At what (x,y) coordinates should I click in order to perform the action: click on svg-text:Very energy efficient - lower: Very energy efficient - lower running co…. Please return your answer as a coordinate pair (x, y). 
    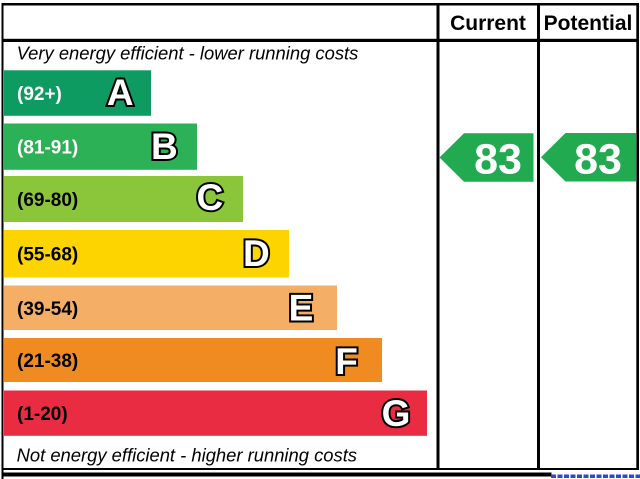
    Looking at the image, I should click on (188, 53).